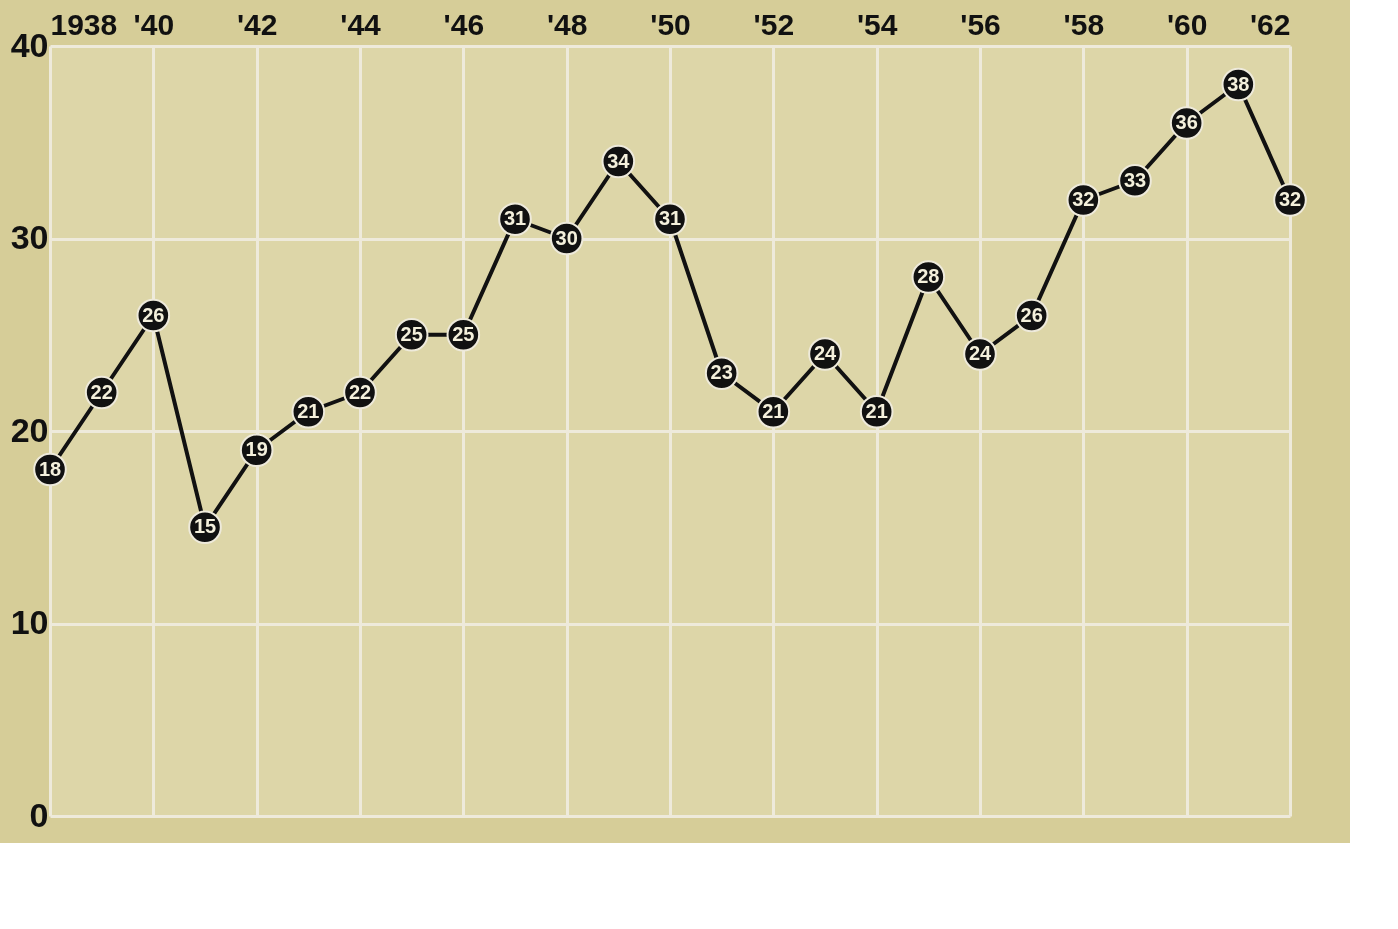  What do you see at coordinates (567, 24) in the screenshot?
I see `x-tick-label: '48` at bounding box center [567, 24].